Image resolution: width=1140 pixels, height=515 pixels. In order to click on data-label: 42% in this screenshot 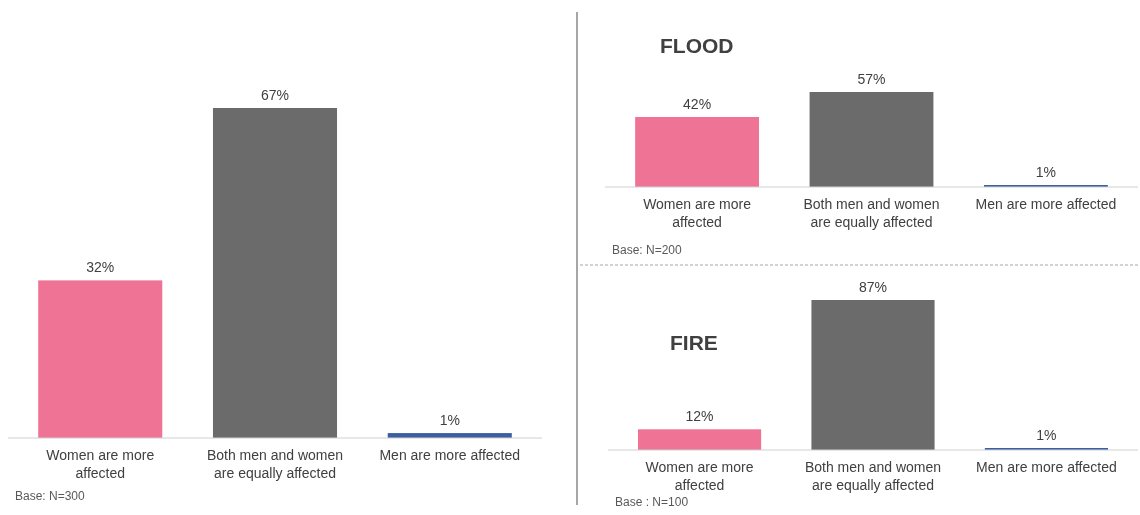, I will do `click(697, 104)`.